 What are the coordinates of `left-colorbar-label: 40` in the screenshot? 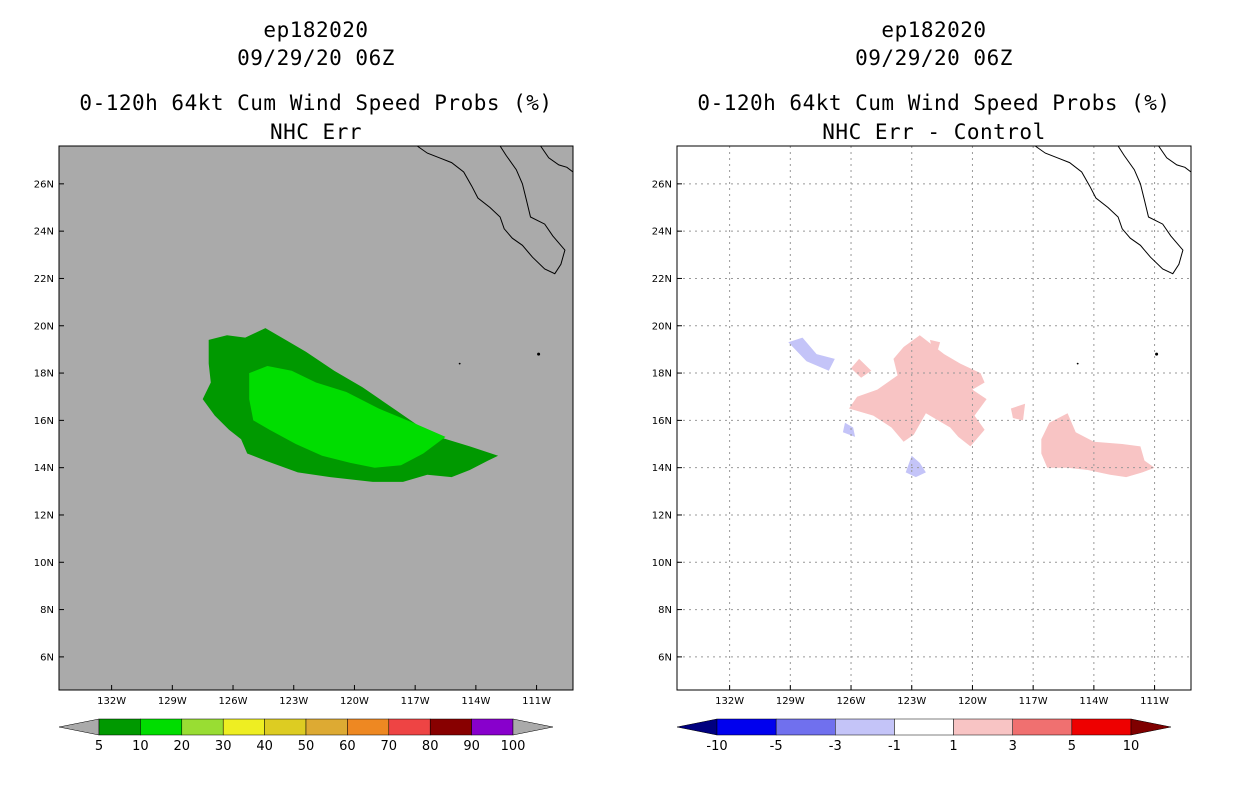 It's located at (264, 746).